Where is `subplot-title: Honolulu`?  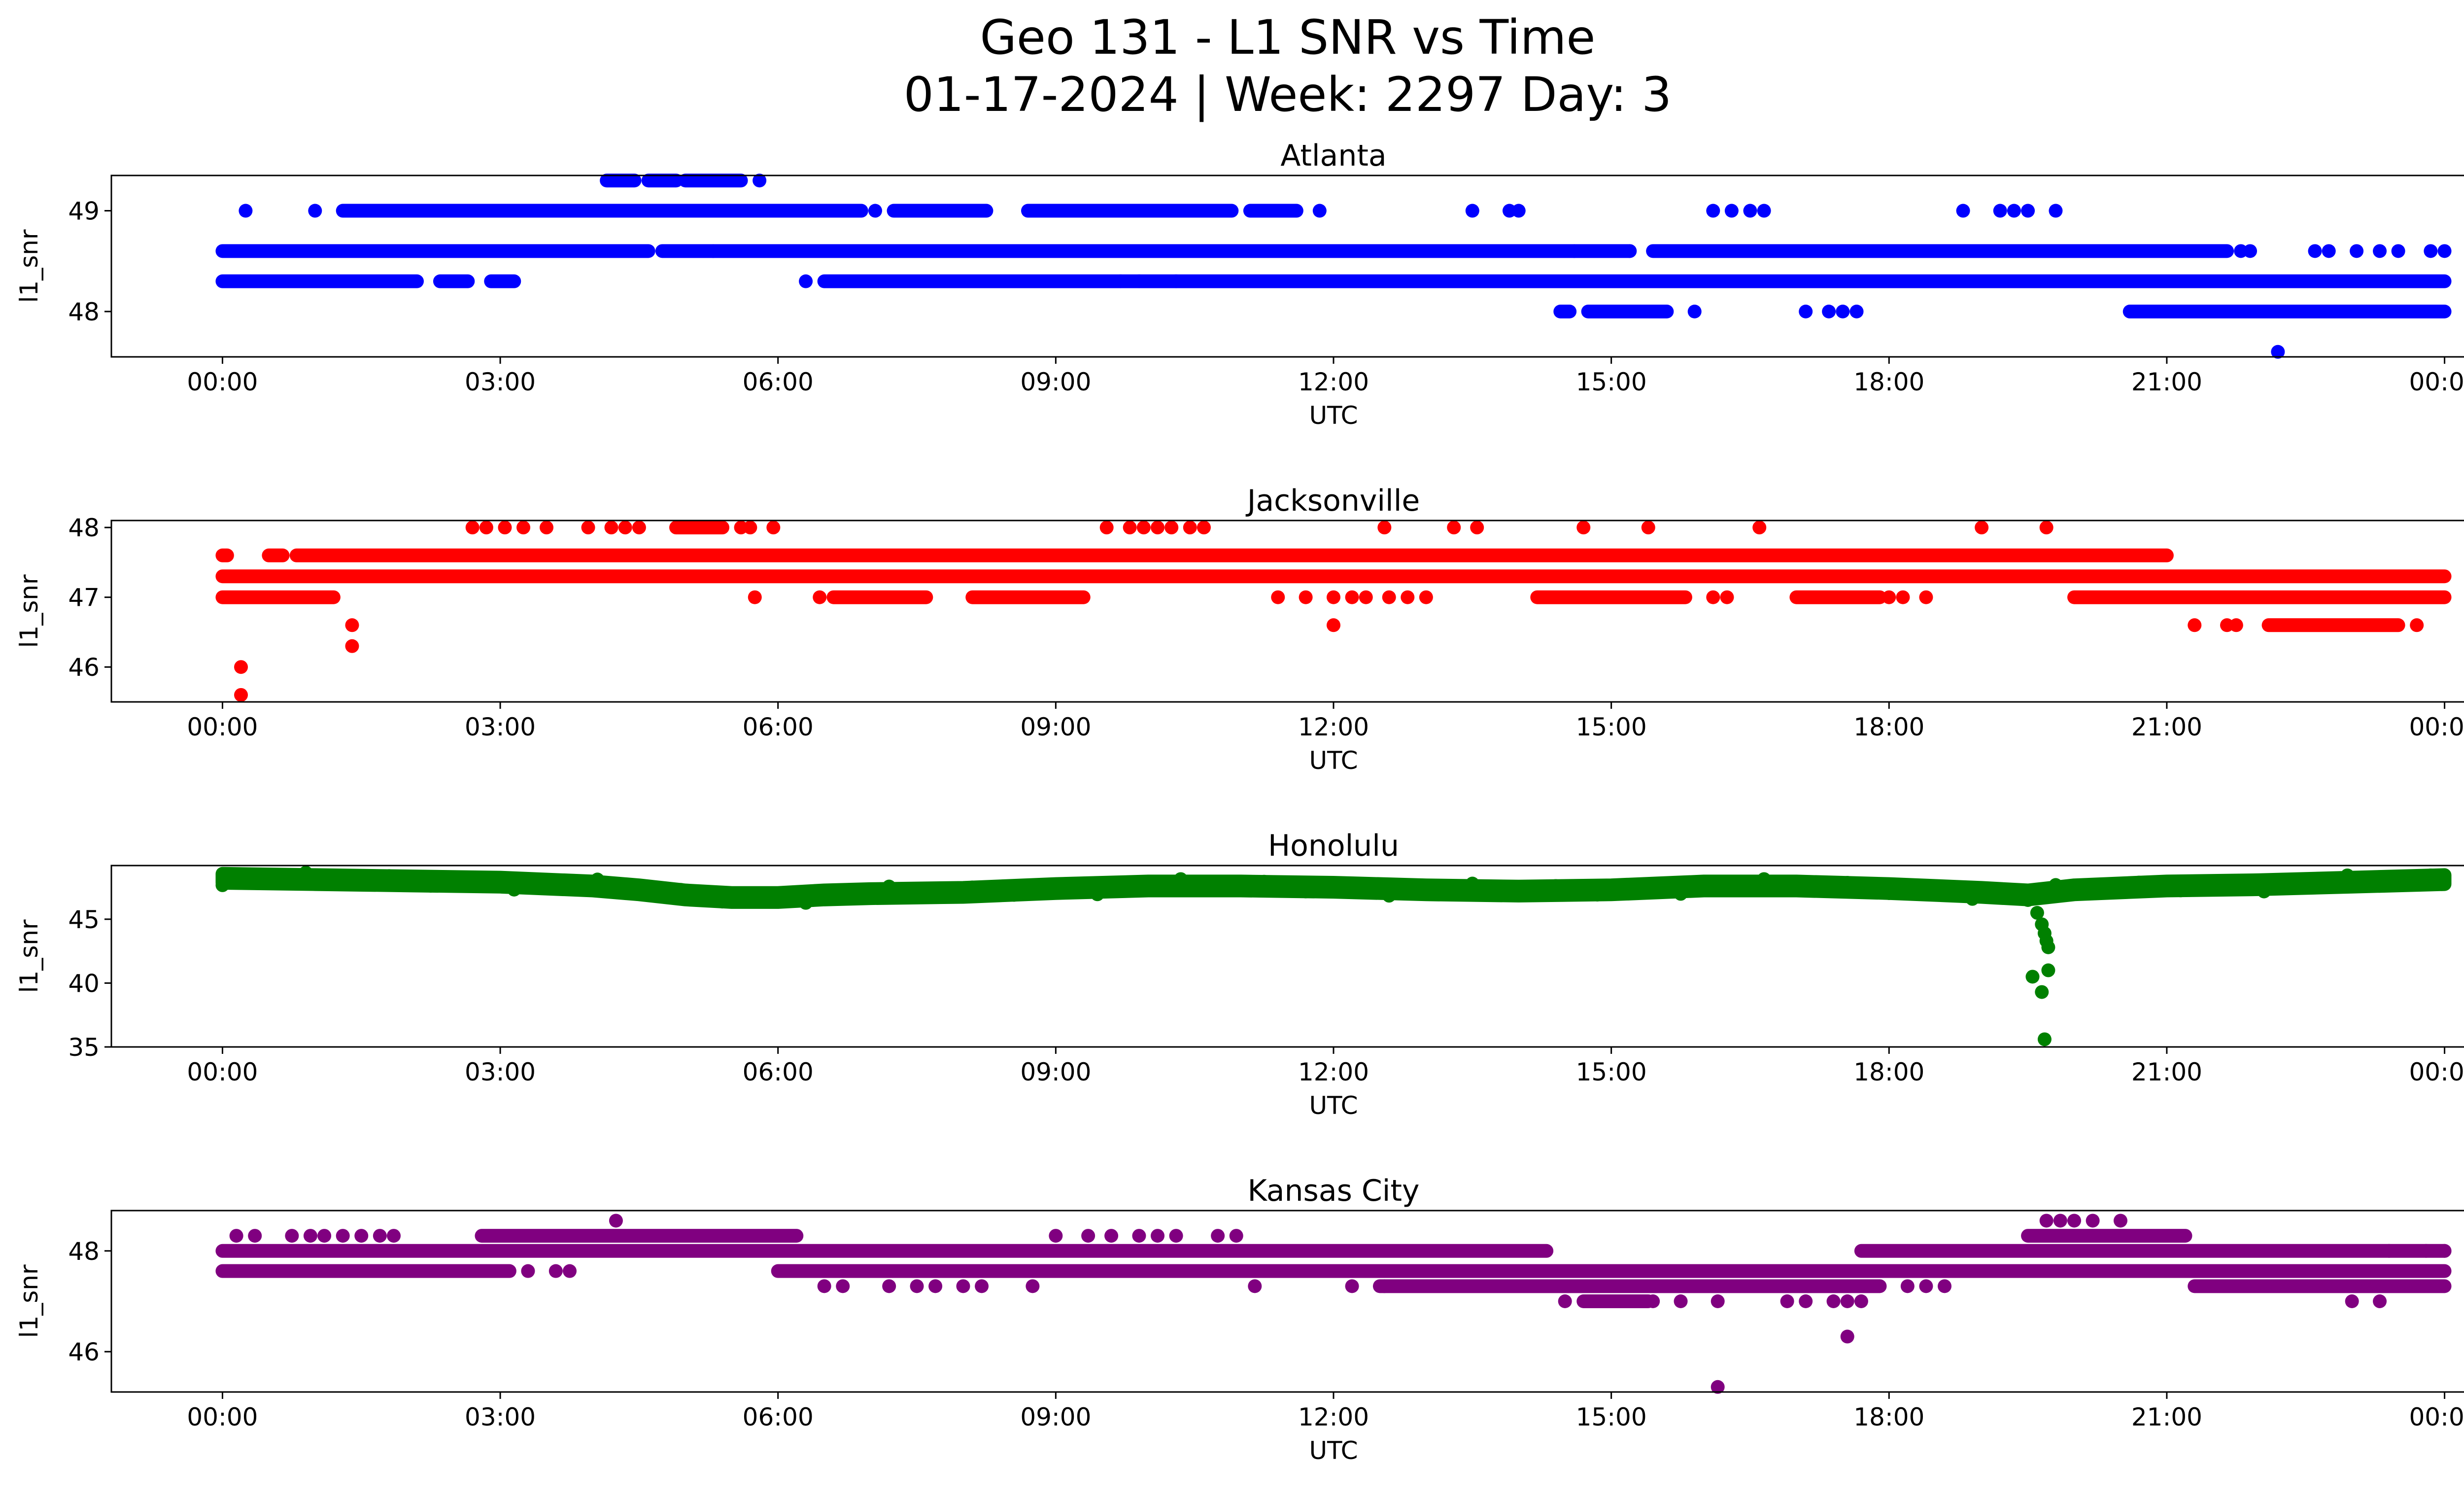
subplot-title: Honolulu is located at coordinates (1333, 846).